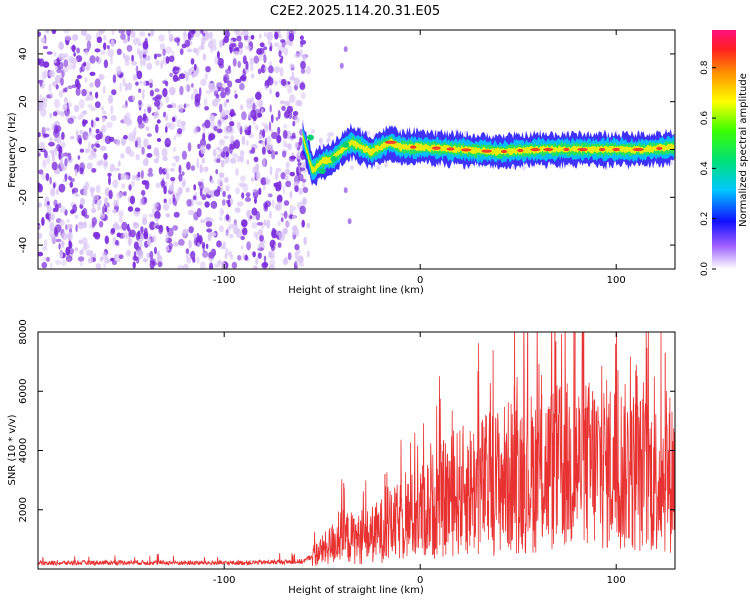 The height and width of the screenshot is (600, 750). Describe the element at coordinates (23, 509) in the screenshot. I see `y-tick-label: 2000` at that location.